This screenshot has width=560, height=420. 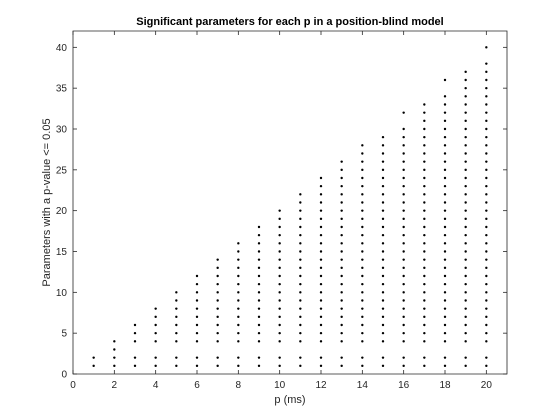 I want to click on y-tick-label: 0, so click(x=64, y=375).